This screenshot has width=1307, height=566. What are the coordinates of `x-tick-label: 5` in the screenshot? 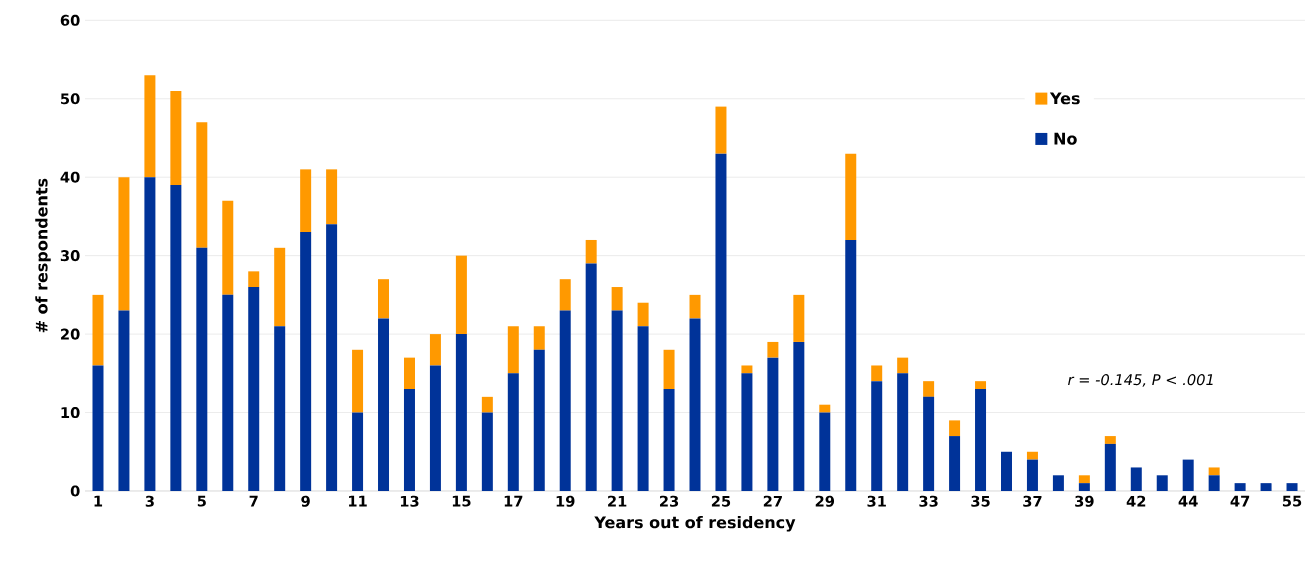 It's located at (201, 501).